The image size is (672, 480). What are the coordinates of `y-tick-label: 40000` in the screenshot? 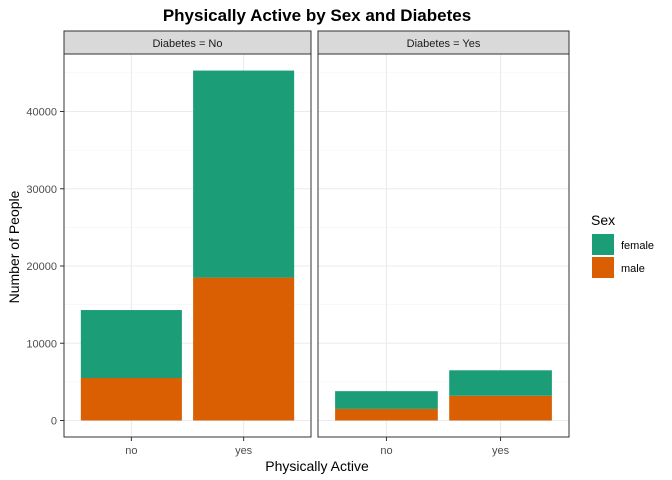 It's located at (41, 113).